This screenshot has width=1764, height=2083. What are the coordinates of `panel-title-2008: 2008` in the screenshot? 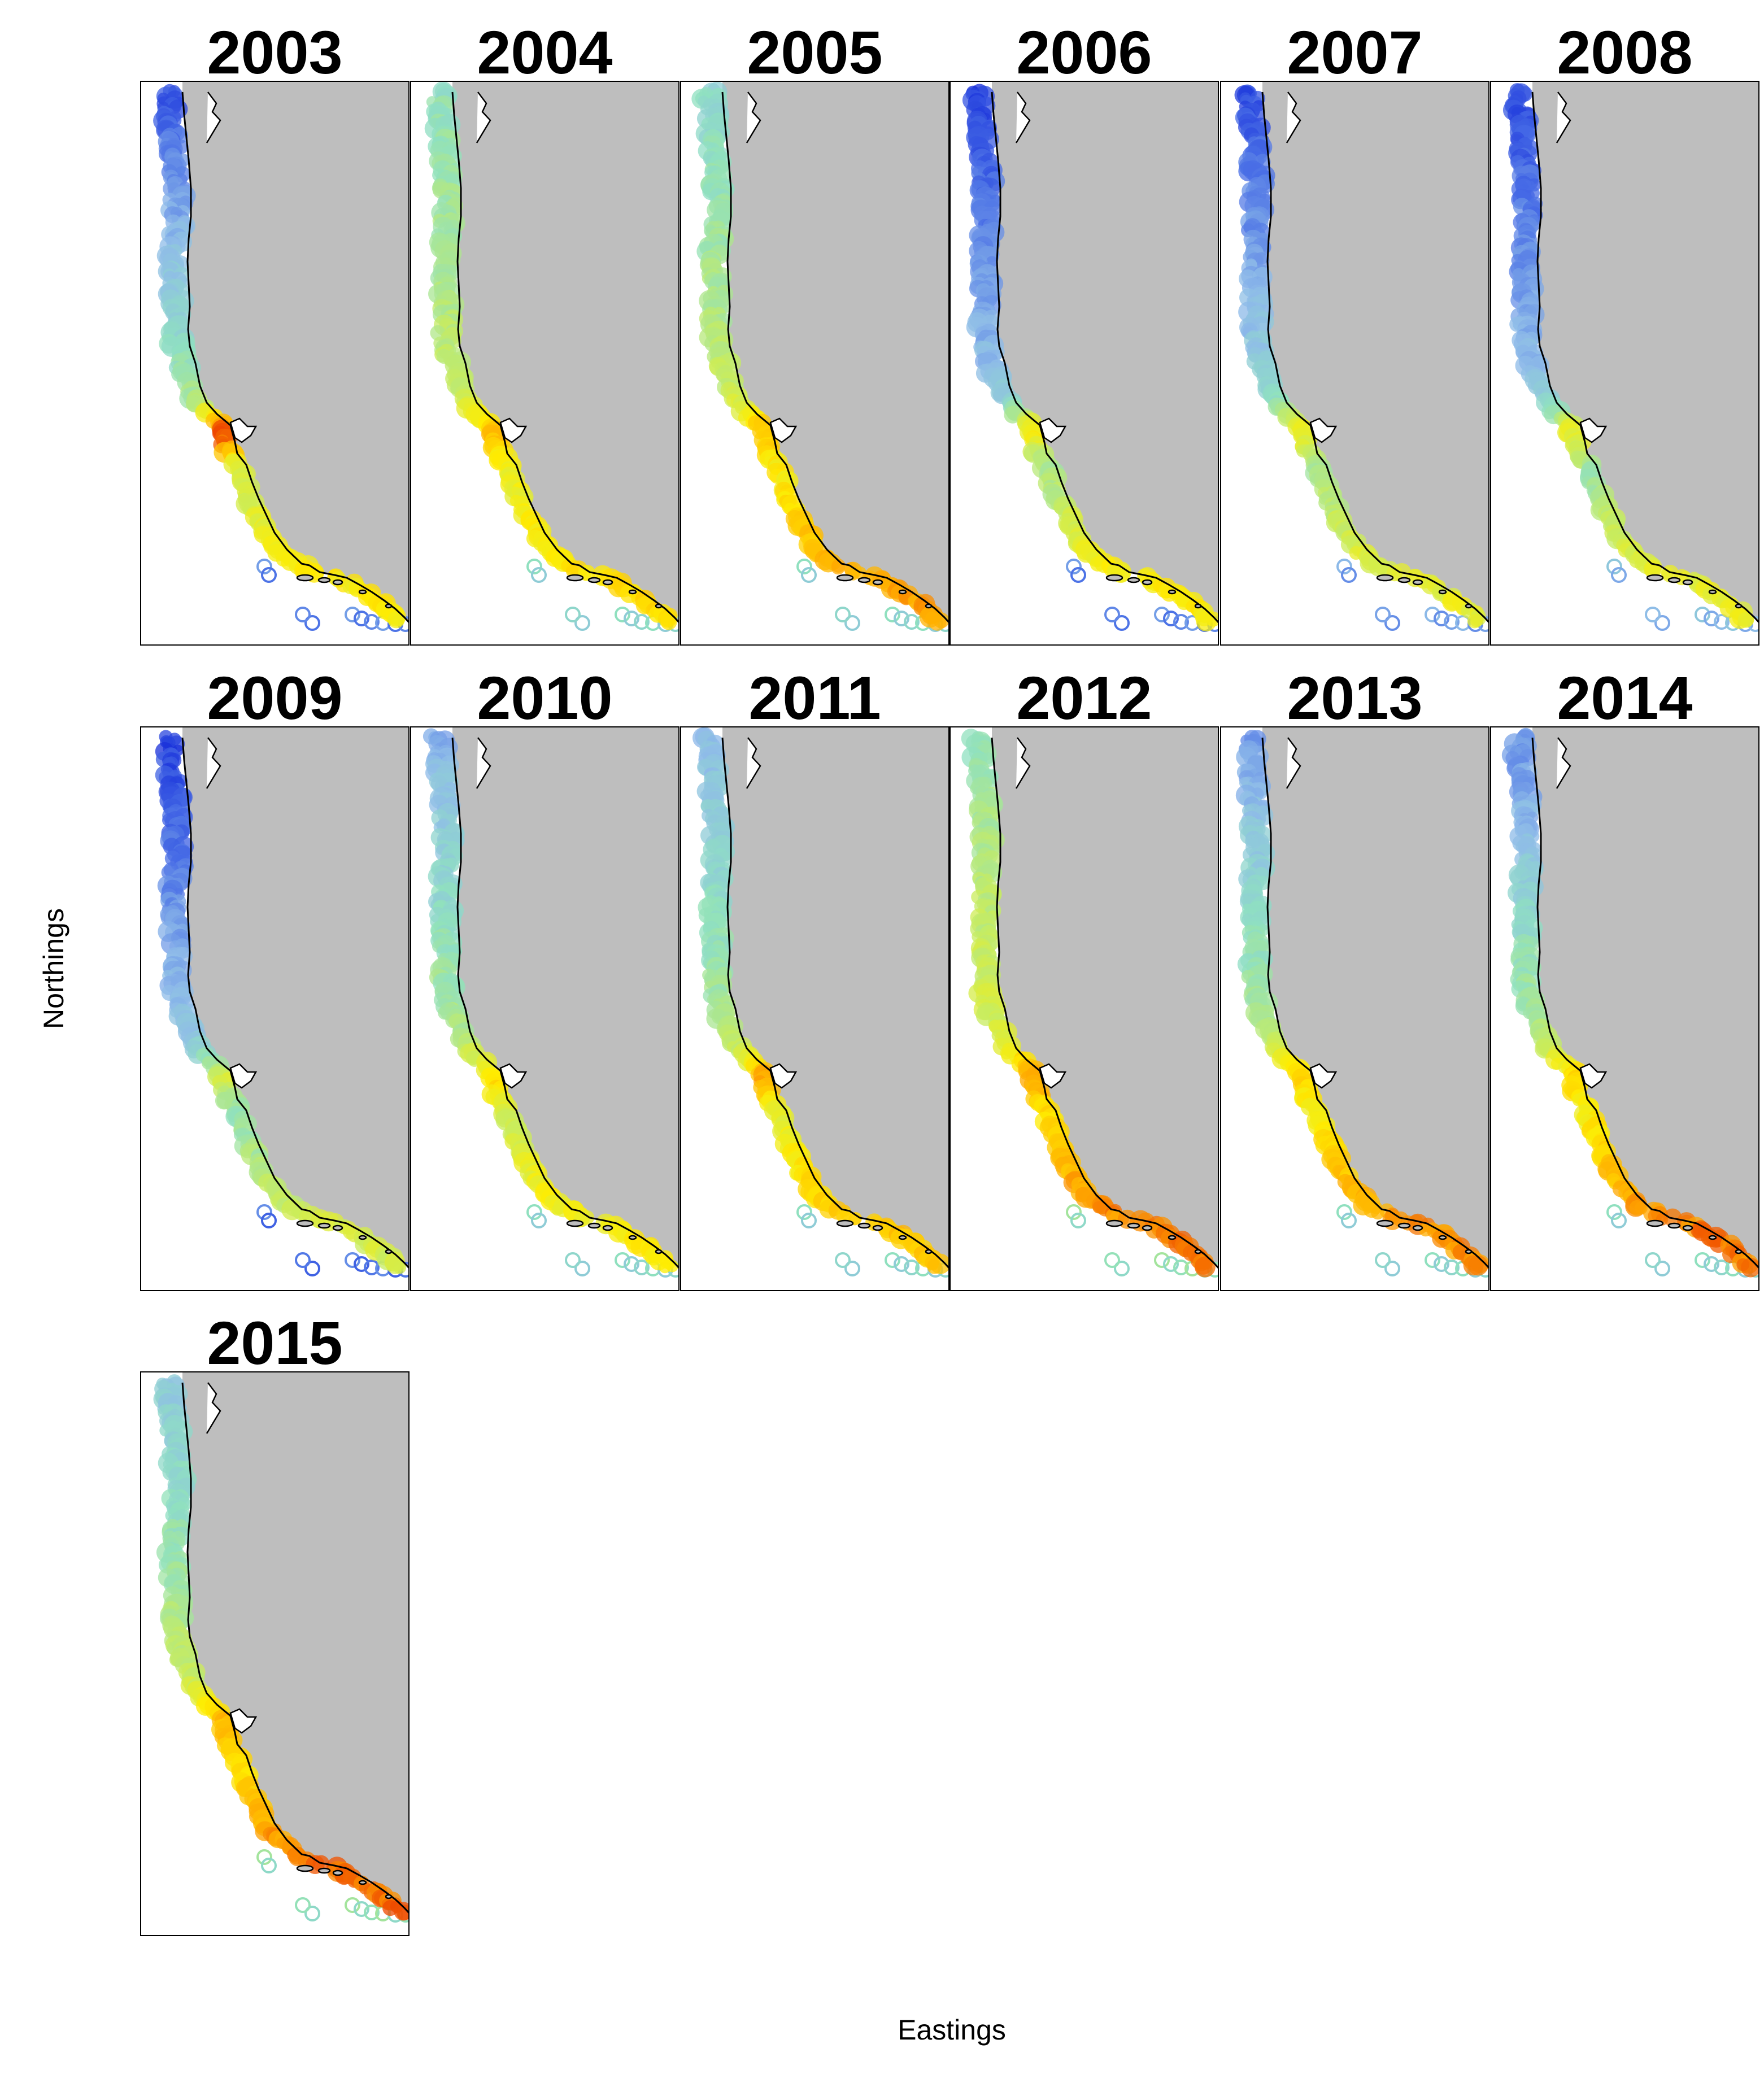 It's located at (1625, 52).